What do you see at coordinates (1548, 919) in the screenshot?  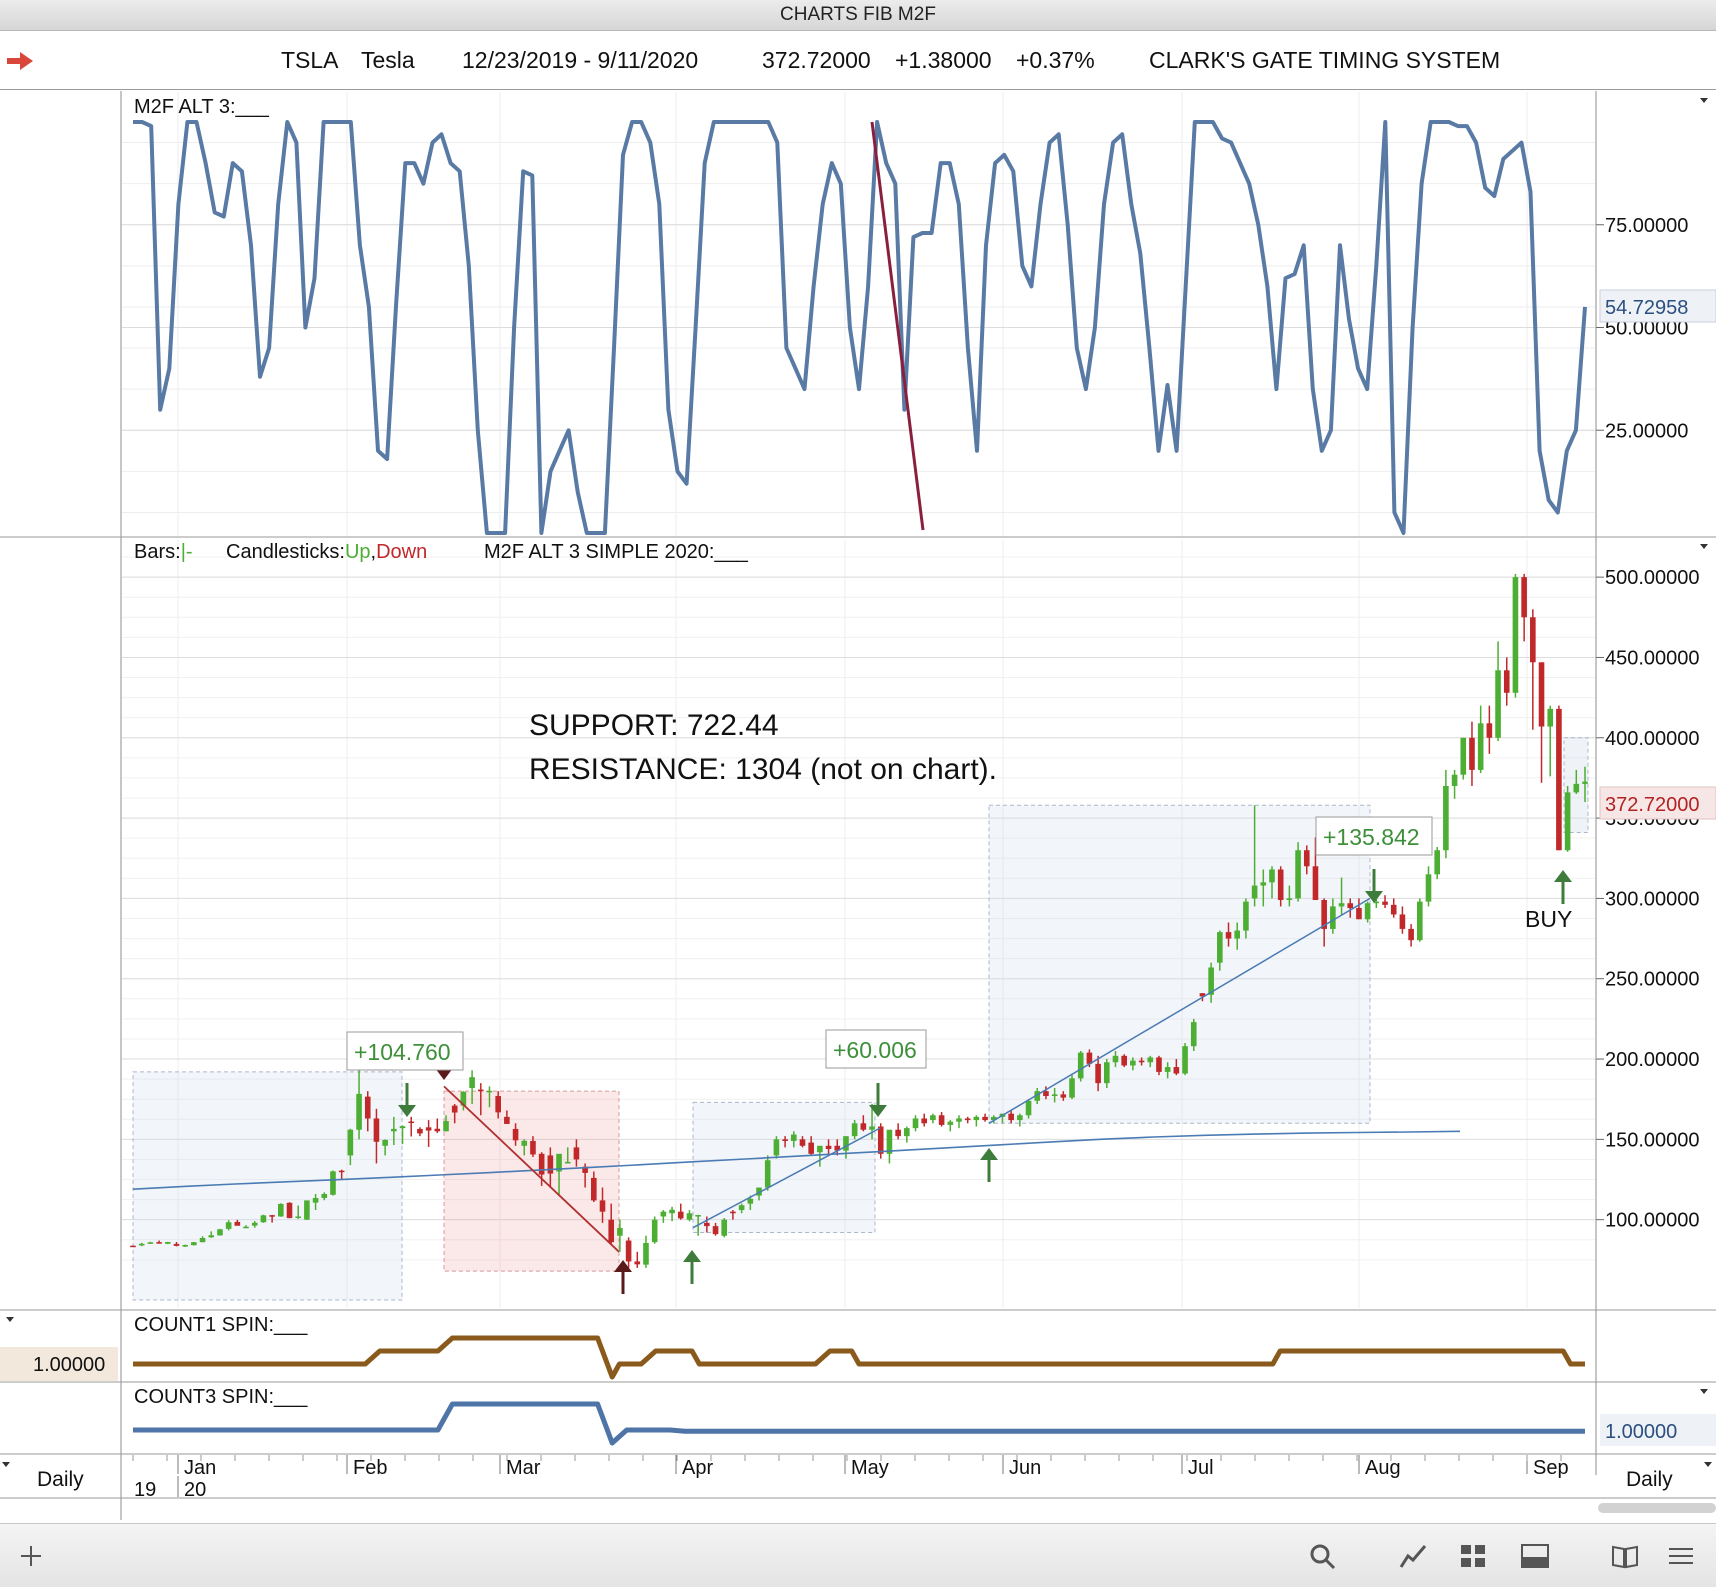 I see `buy-label: BUY` at bounding box center [1548, 919].